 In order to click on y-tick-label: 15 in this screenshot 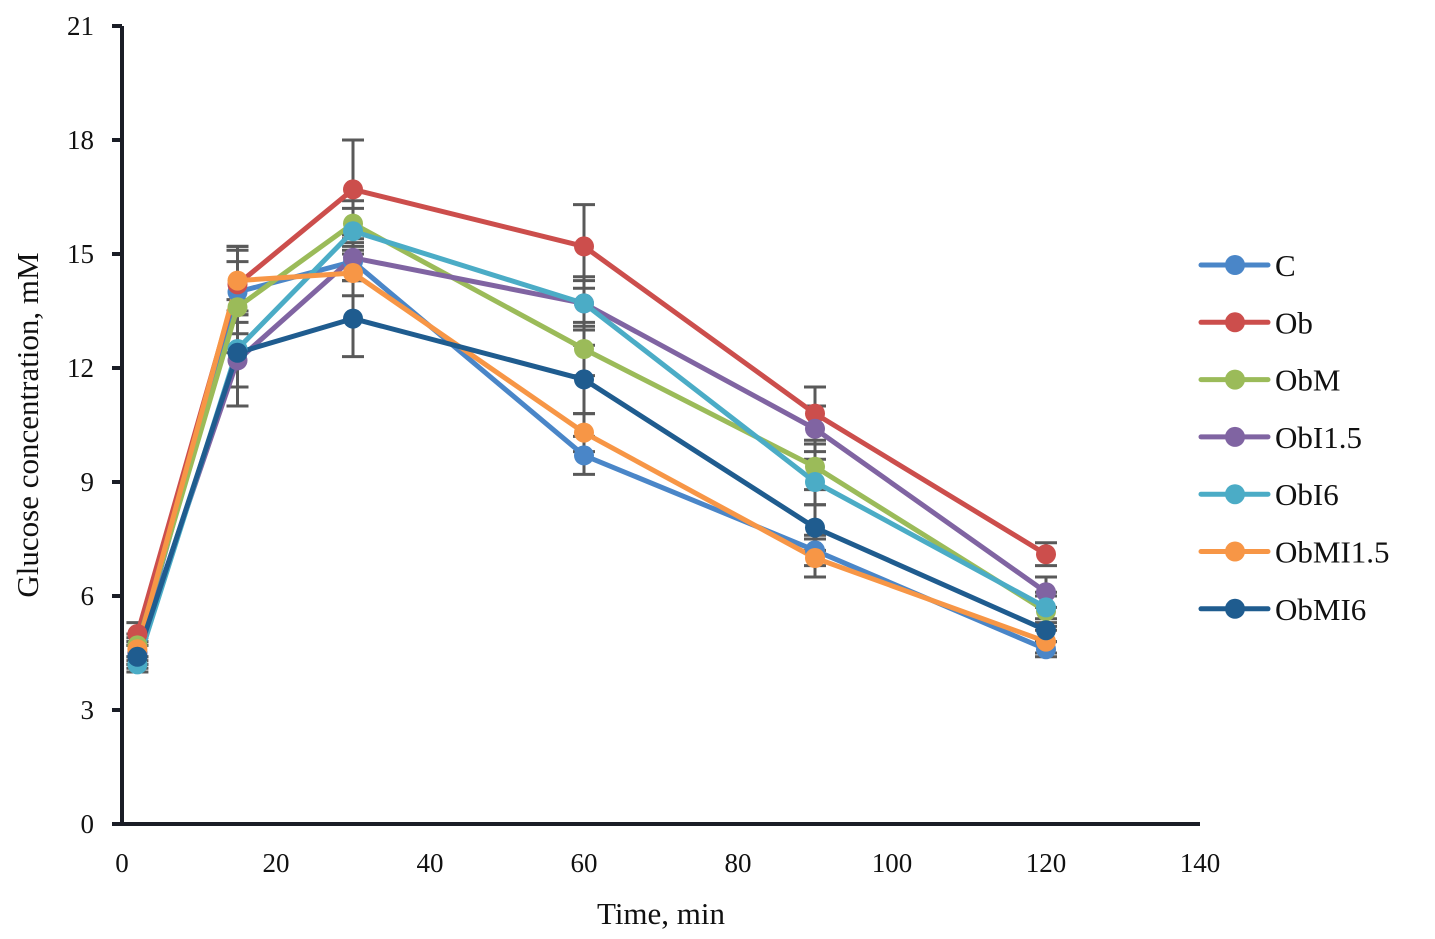, I will do `click(80, 254)`.